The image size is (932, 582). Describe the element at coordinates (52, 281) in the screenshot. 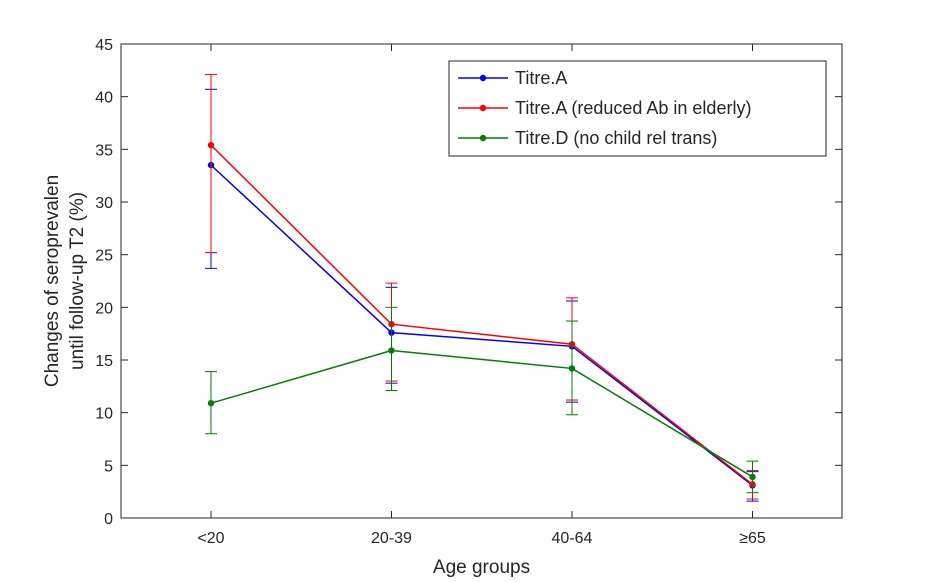

I see `y-axis-label-line-1: Changes of seroprevalen` at that location.